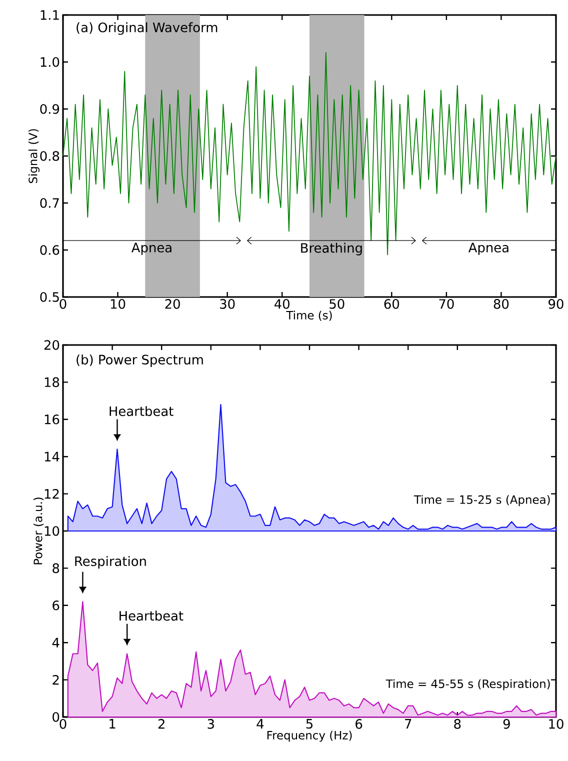 This screenshot has width=568, height=761. I want to click on series-label: Time = 45-55 s (Respiration), so click(468, 684).